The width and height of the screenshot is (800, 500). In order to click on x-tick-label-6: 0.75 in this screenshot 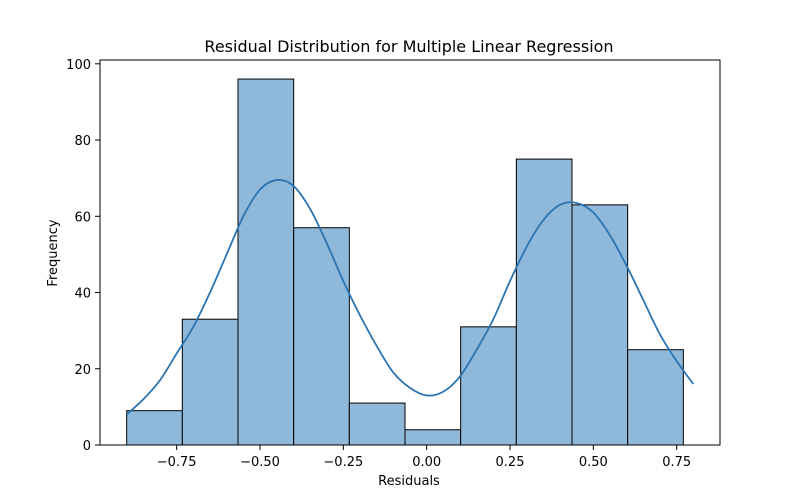, I will do `click(676, 462)`.